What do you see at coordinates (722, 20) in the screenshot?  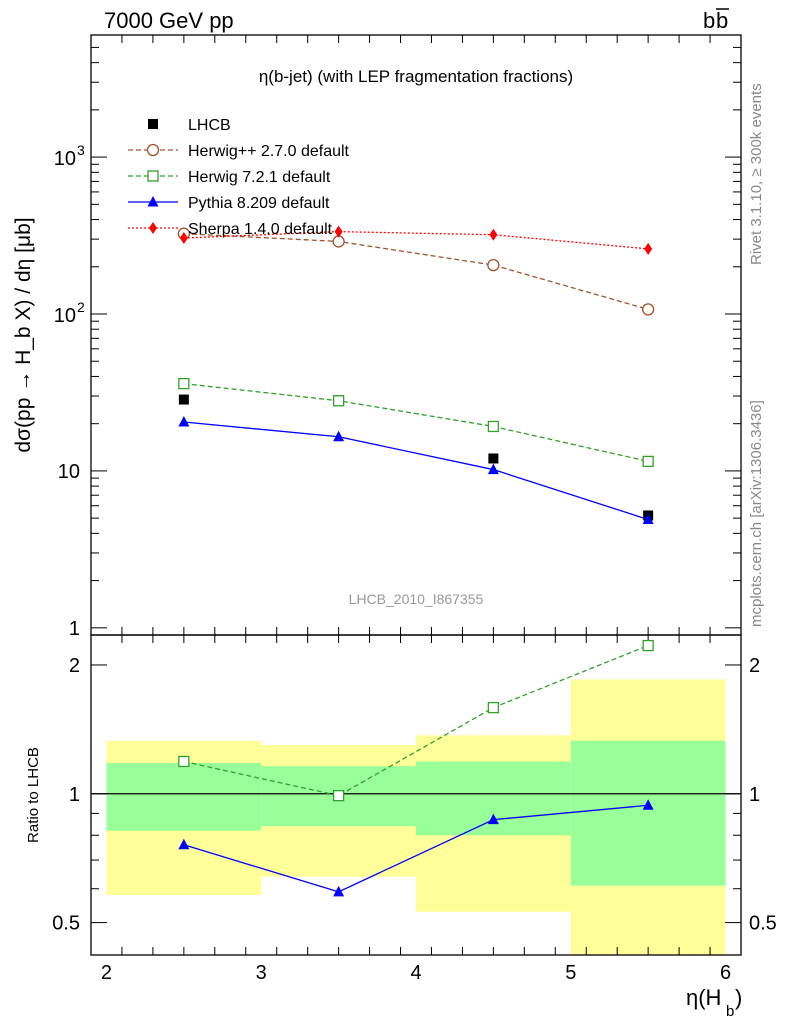 I see `process-label-bbar: b` at bounding box center [722, 20].